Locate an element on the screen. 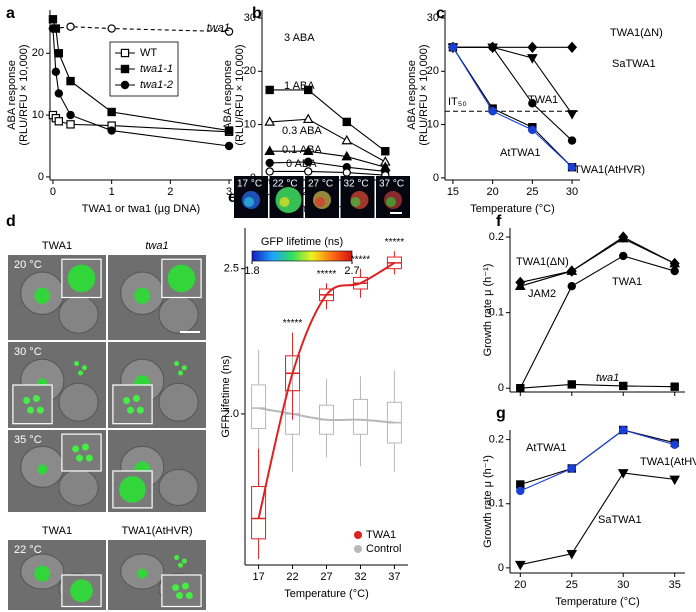 Image resolution: width=696 pixels, height=612 pixels. series-label: TWA1 is located at coordinates (543, 100).